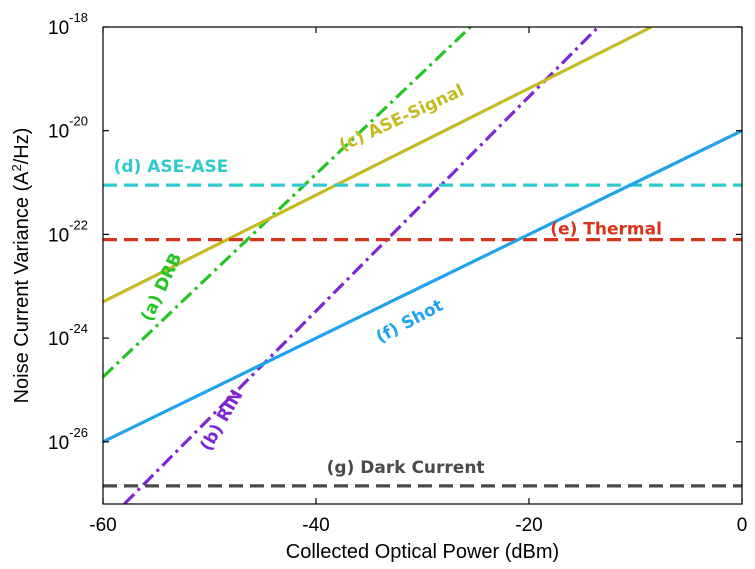 This screenshot has width=755, height=569. I want to click on y-tick-label-exp: -22, so click(78, 224).